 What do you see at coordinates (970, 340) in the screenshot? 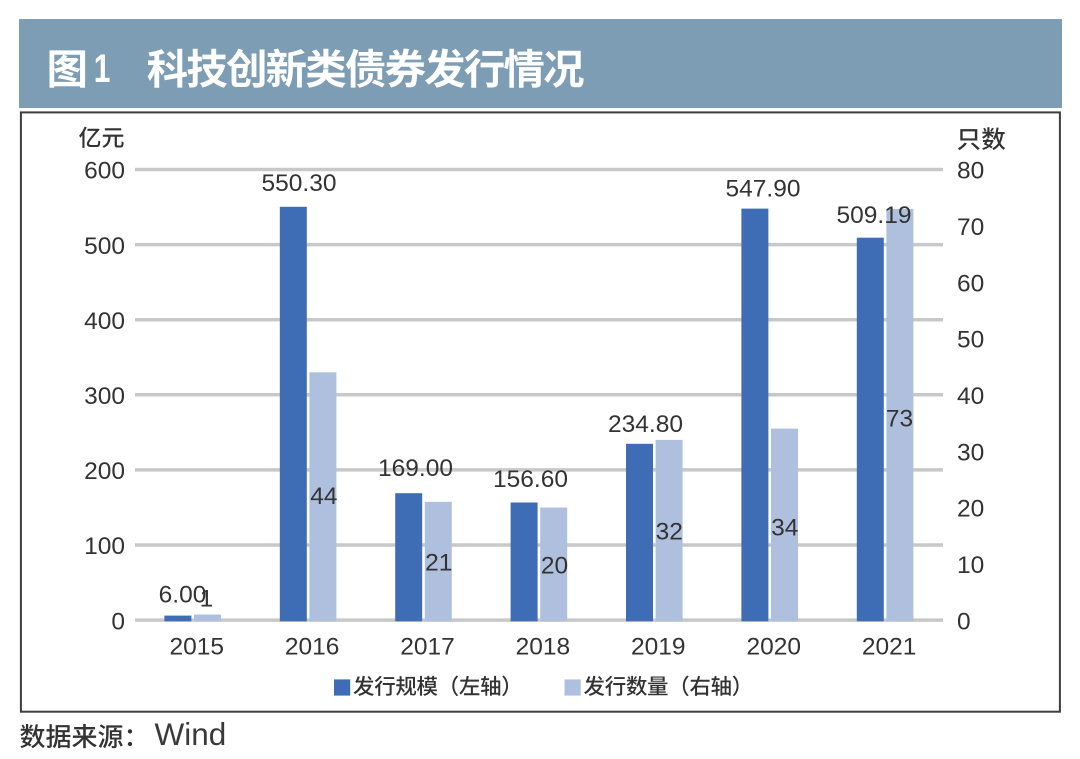
I see `svg-text: 50` at bounding box center [970, 340].